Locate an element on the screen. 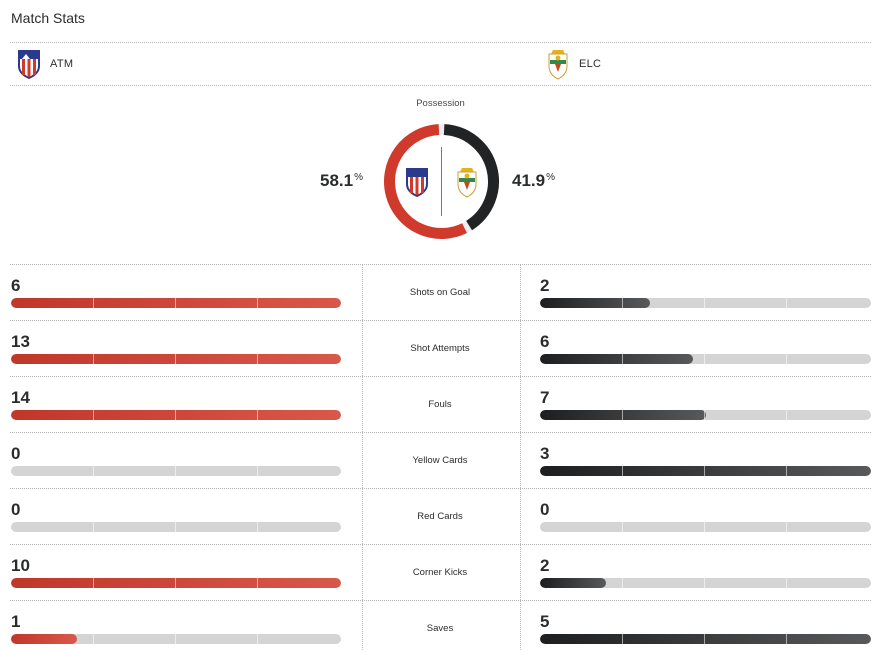  home-team-abbr: ATM is located at coordinates (62, 64).